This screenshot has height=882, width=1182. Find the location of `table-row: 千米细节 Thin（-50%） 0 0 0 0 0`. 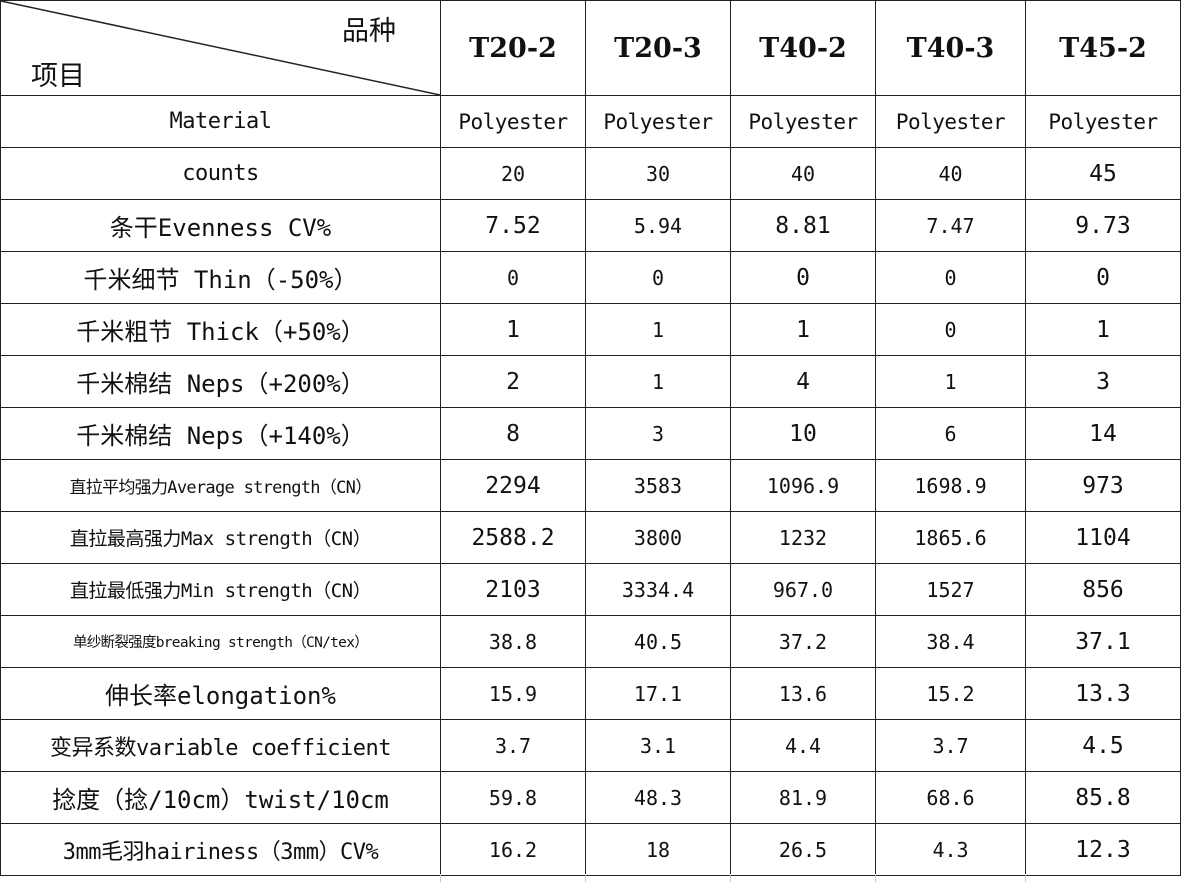

table-row: 千米细节 Thin（-50%） 0 0 0 0 0 is located at coordinates (590, 277).